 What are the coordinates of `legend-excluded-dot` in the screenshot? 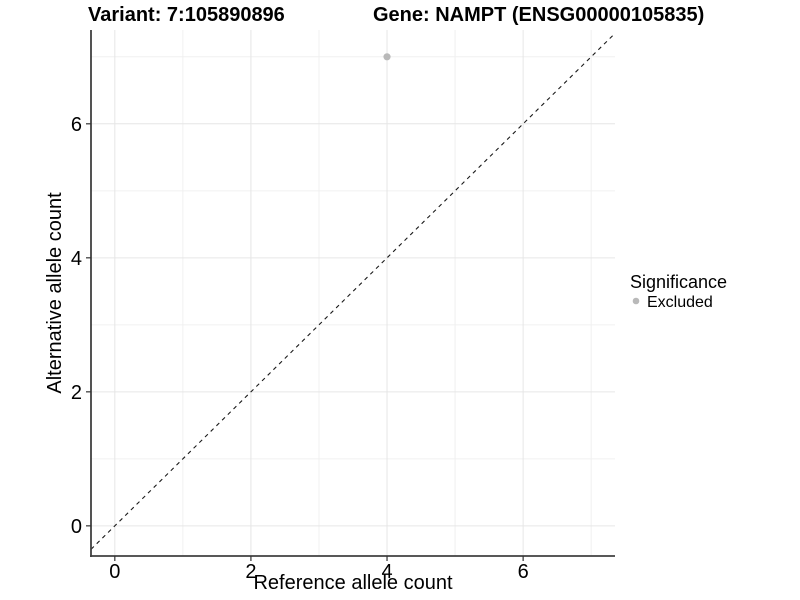 It's located at (636, 301).